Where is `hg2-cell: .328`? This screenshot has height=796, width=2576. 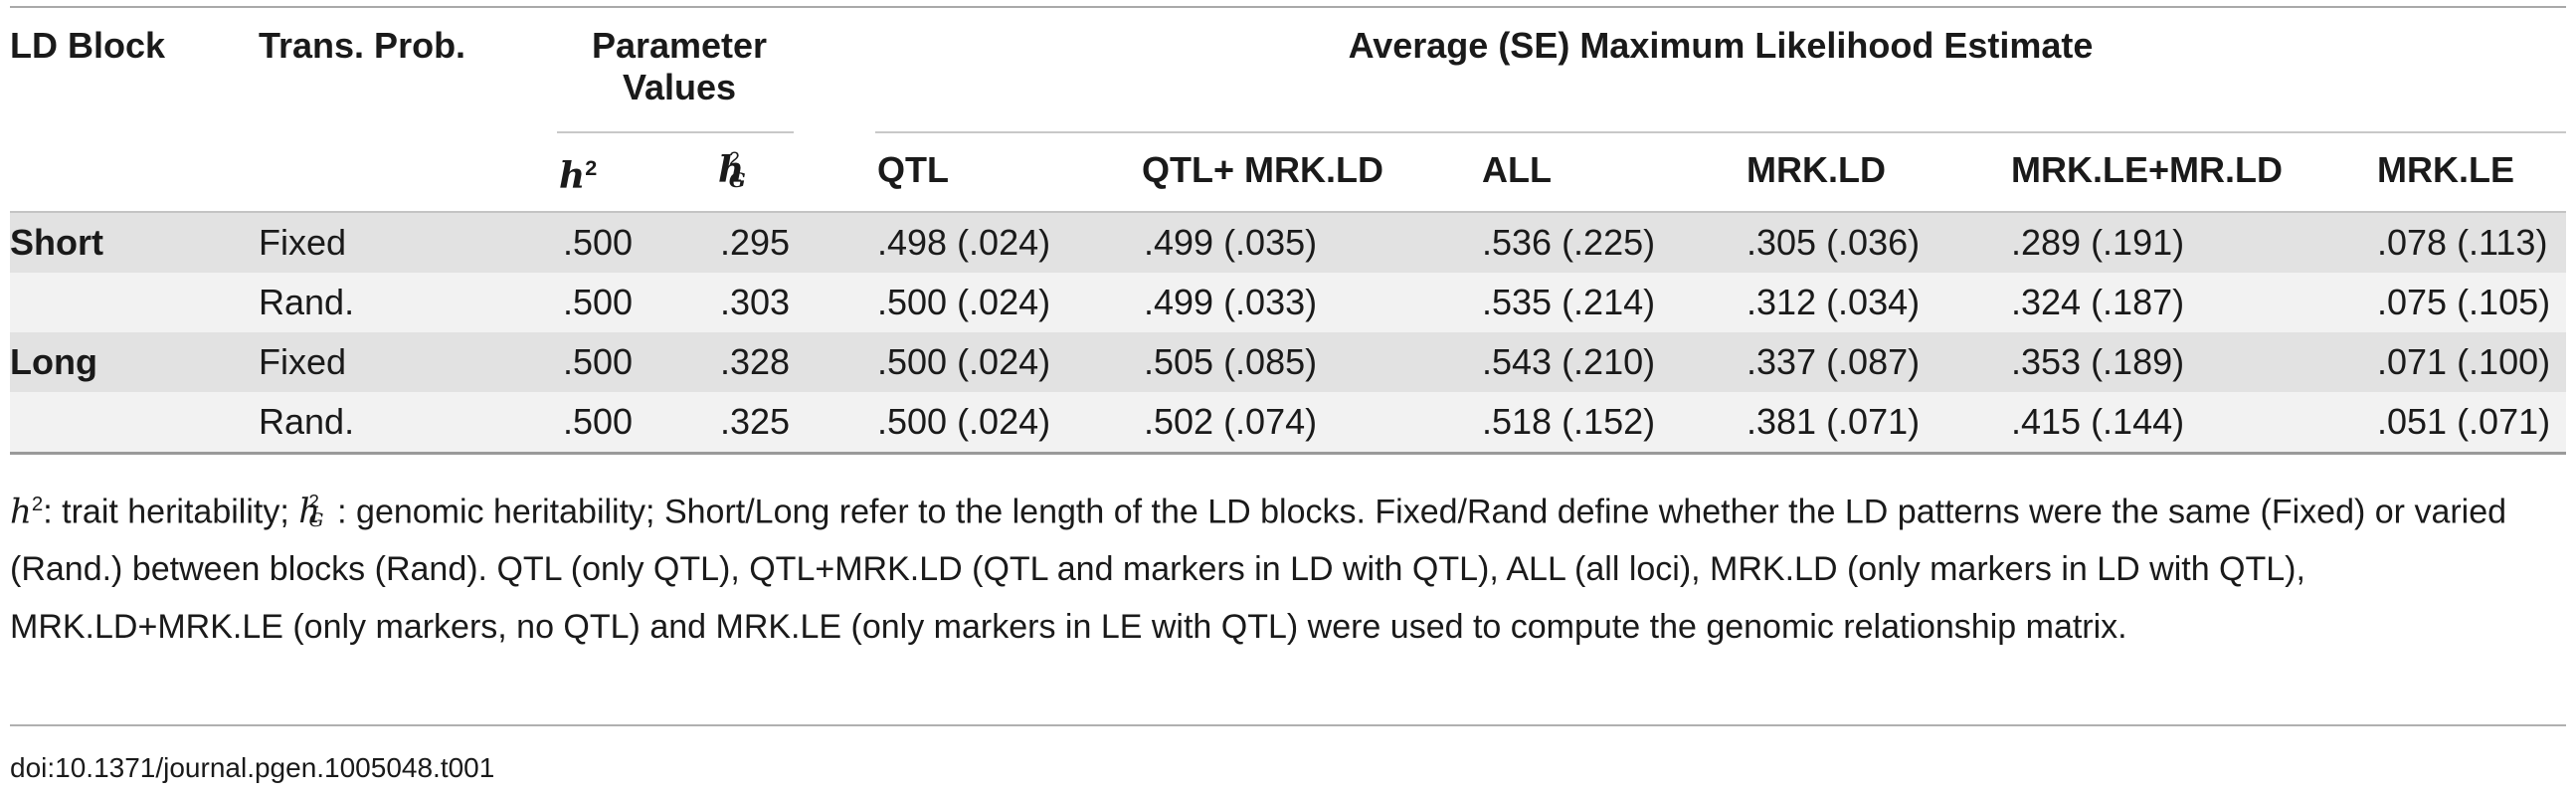
hg2-cell: .328 is located at coordinates (755, 361).